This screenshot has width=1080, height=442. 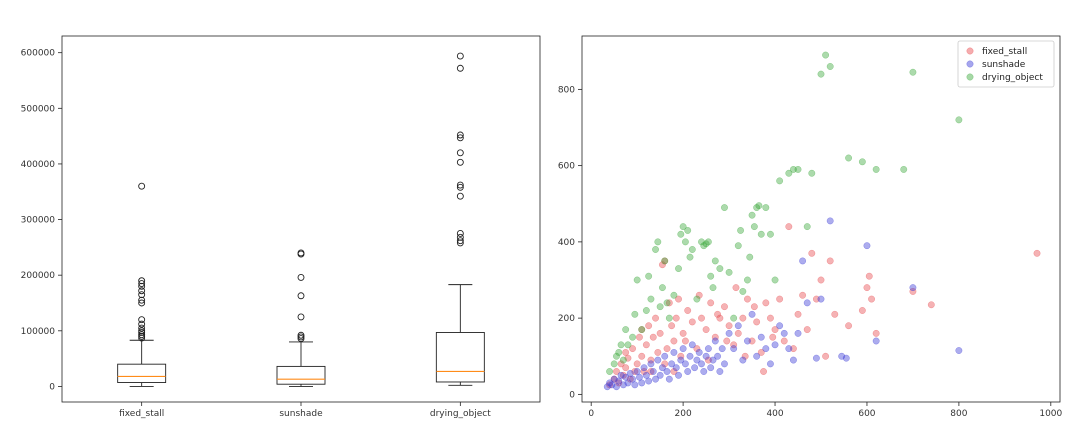 I want to click on scatter-x-tick-label: 200, so click(x=683, y=414).